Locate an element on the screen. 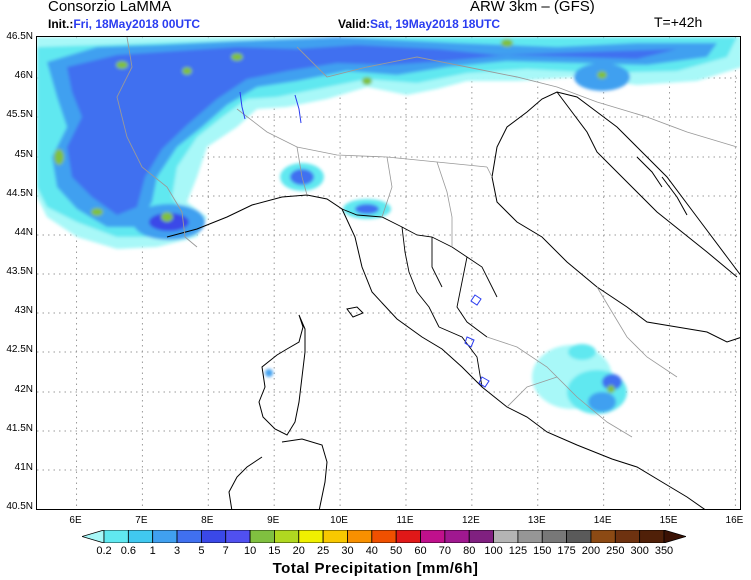 This screenshot has width=751, height=580. lat-label: 45N is located at coordinates (23, 154).